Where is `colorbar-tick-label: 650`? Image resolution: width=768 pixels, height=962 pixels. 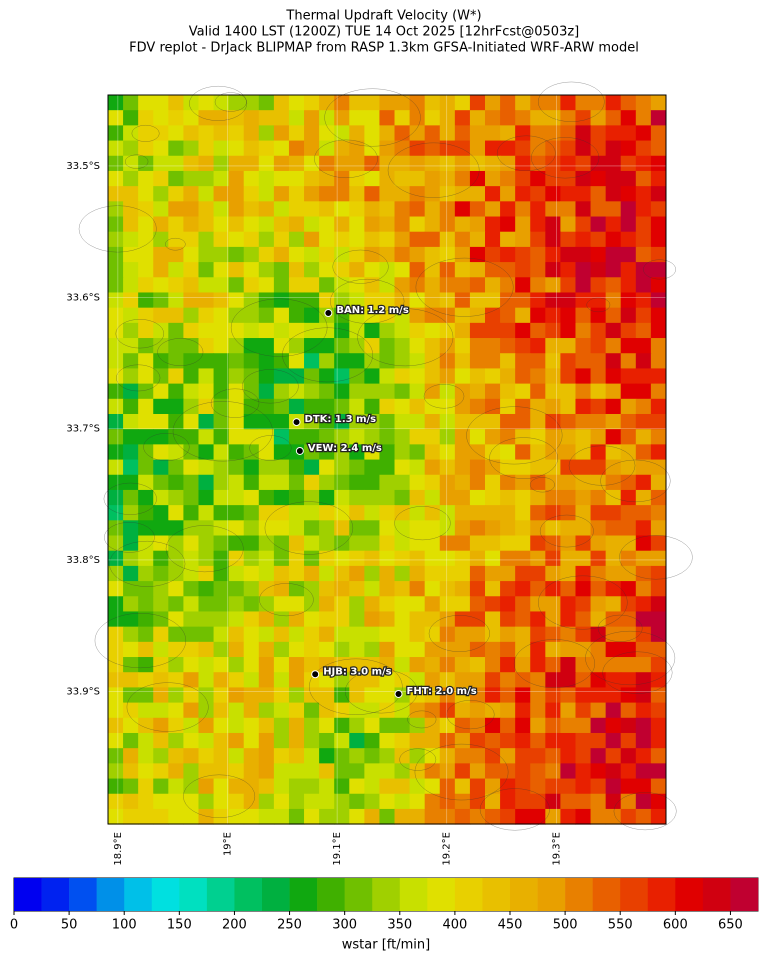 colorbar-tick-label: 650 is located at coordinates (730, 925).